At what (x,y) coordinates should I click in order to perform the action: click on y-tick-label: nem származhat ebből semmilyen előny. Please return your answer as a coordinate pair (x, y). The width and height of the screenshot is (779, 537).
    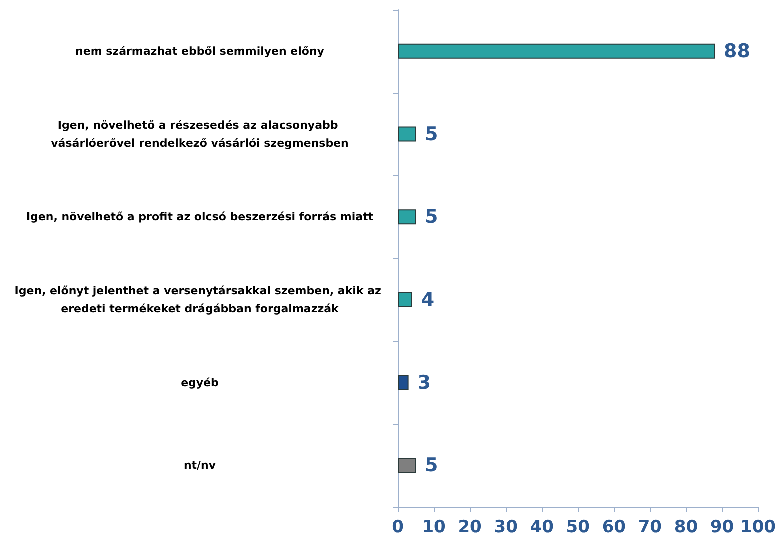
    Looking at the image, I should click on (200, 51).